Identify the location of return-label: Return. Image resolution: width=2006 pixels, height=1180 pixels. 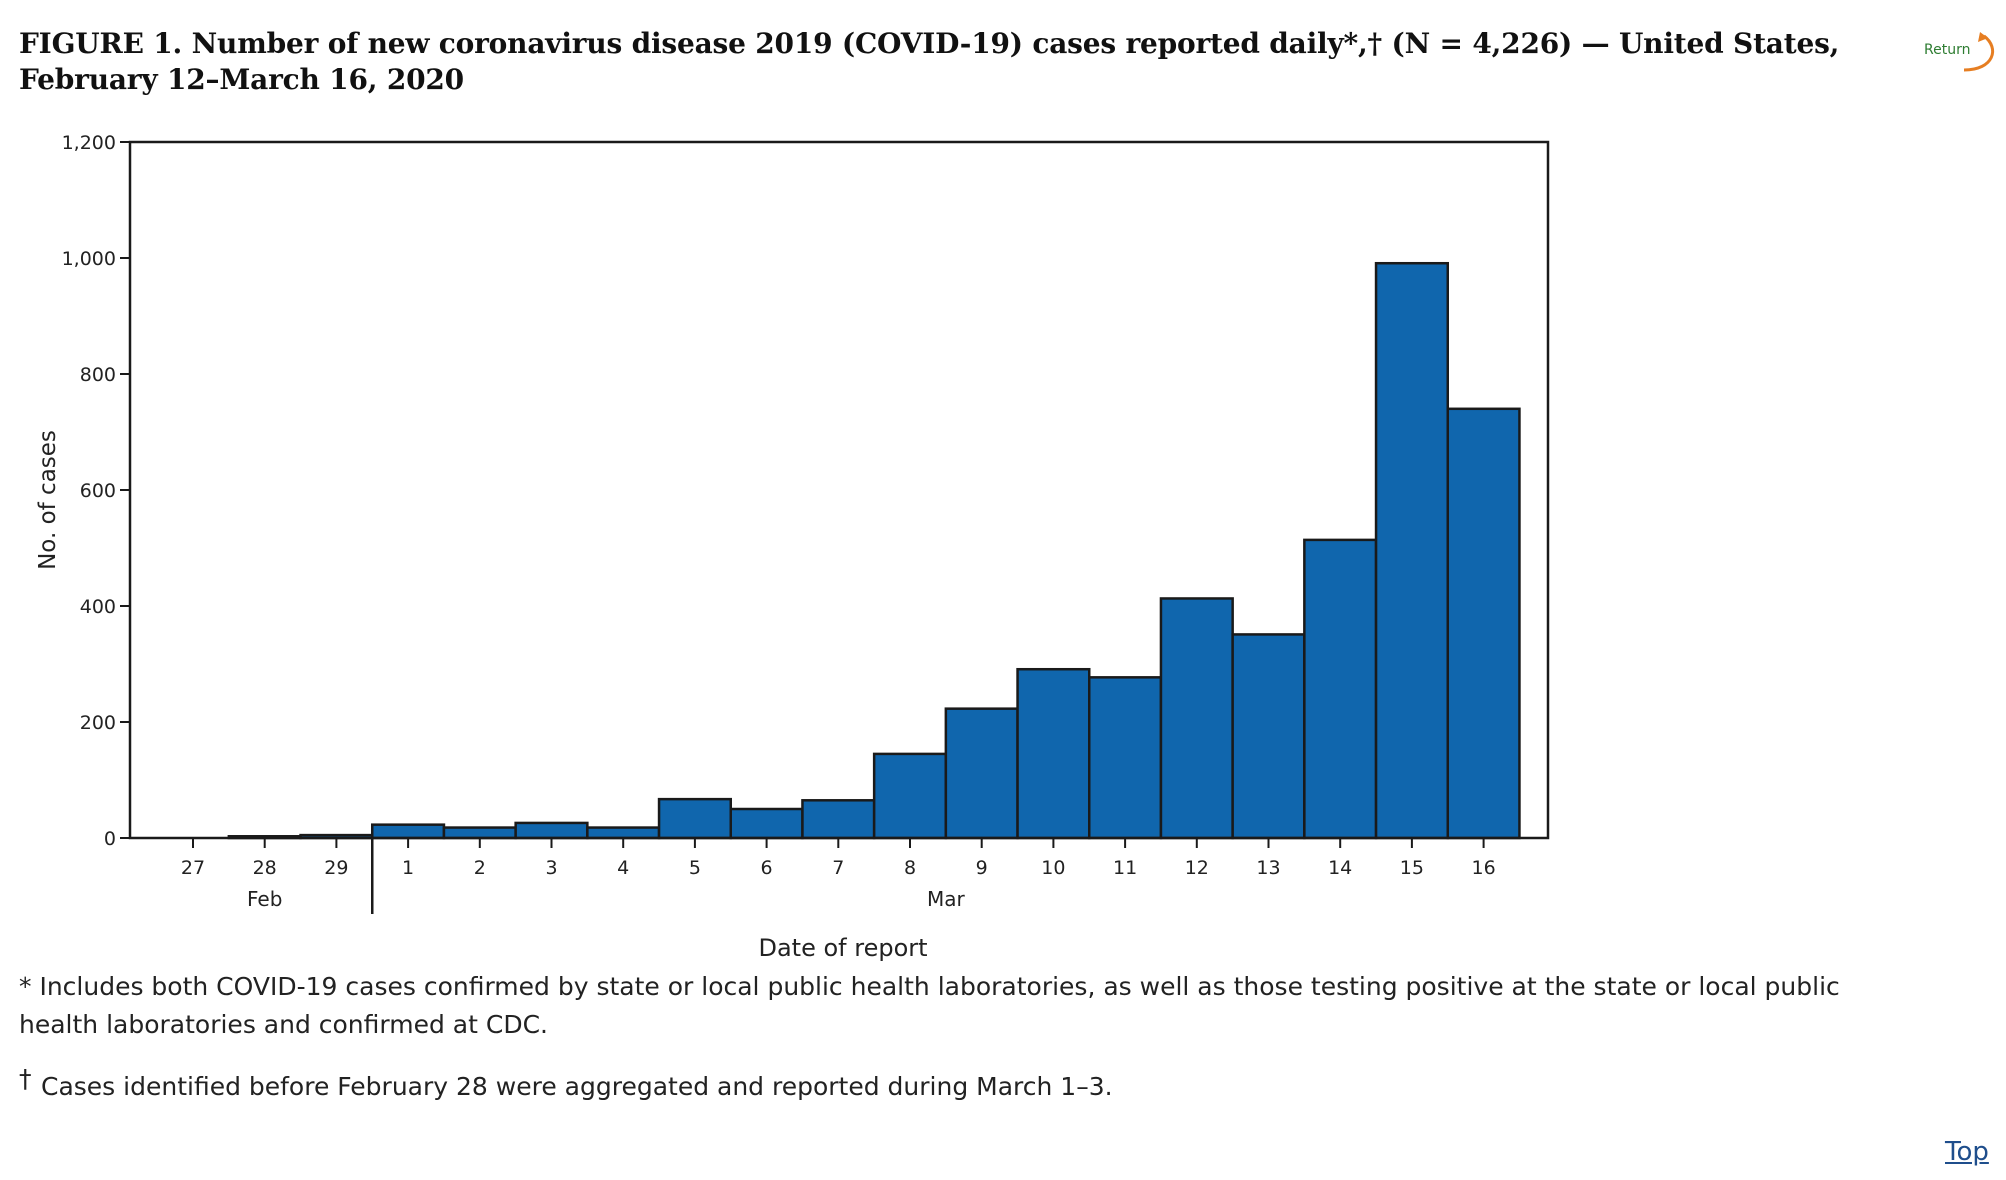
(1947, 50).